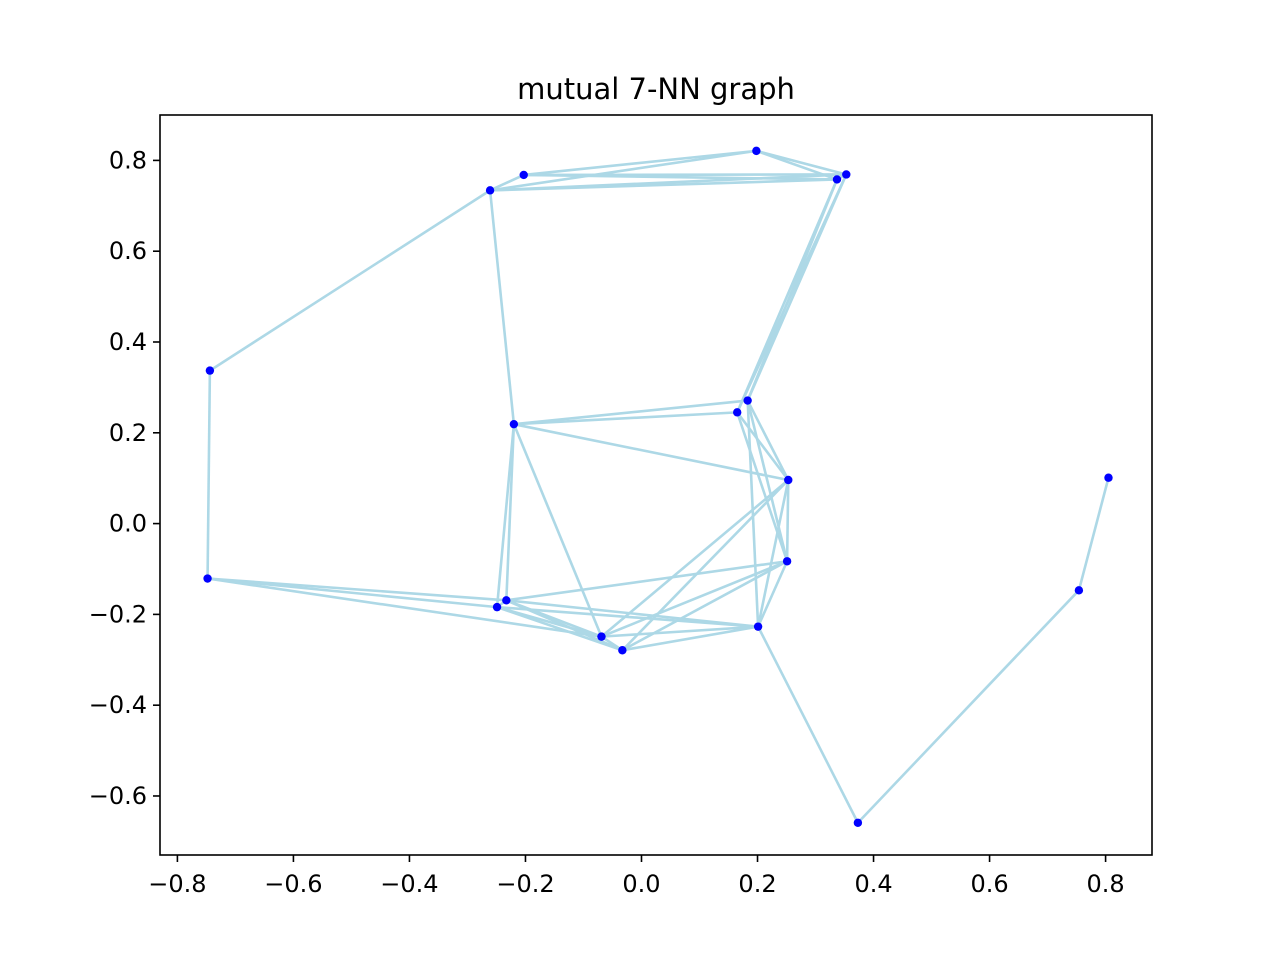 Image resolution: width=1280 pixels, height=960 pixels. Describe the element at coordinates (409, 884) in the screenshot. I see `x-tick-label: −0.4` at that location.